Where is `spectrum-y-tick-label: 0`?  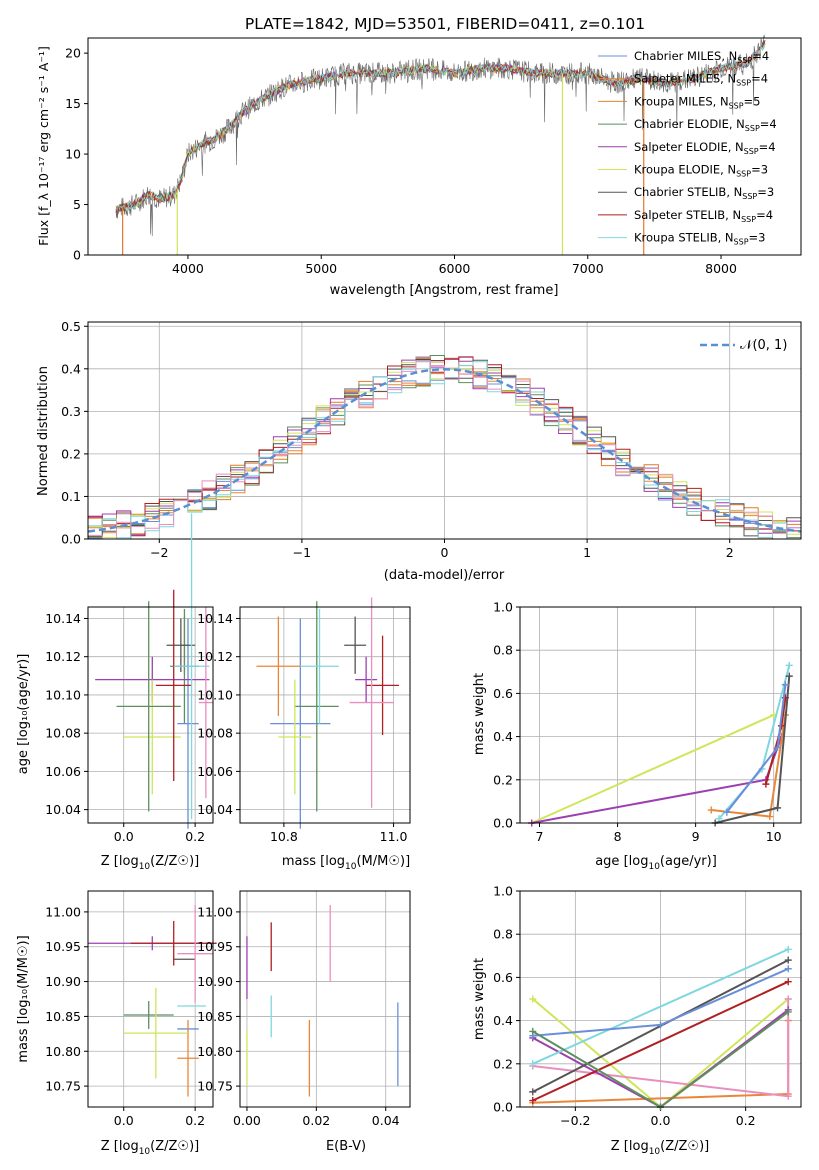
spectrum-y-tick-label: 0 is located at coordinates (77, 255).